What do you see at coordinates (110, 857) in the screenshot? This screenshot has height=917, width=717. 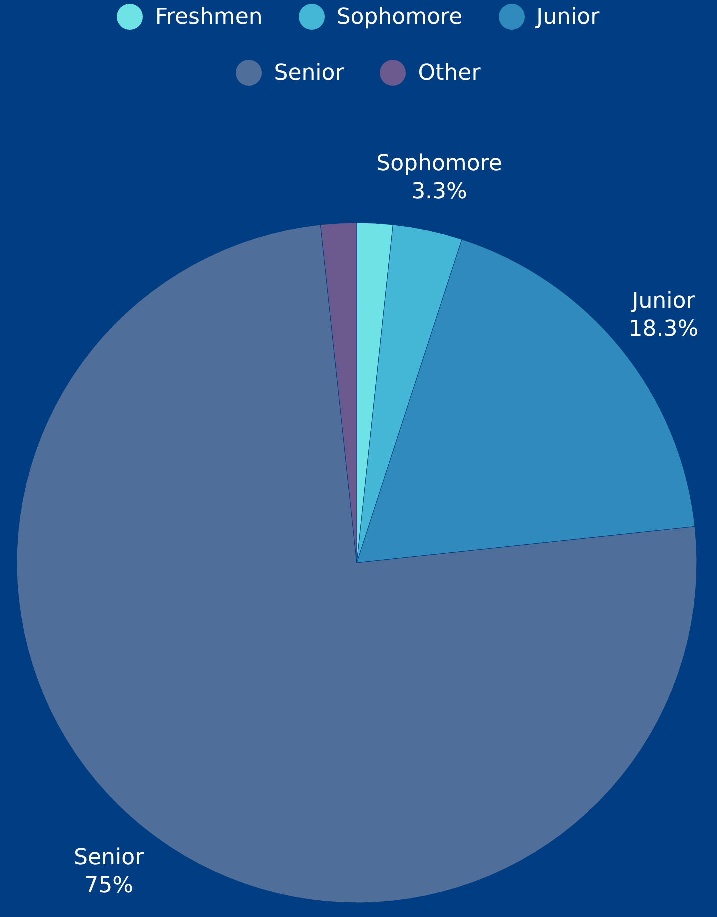 I see `slice-label: Senior` at bounding box center [110, 857].